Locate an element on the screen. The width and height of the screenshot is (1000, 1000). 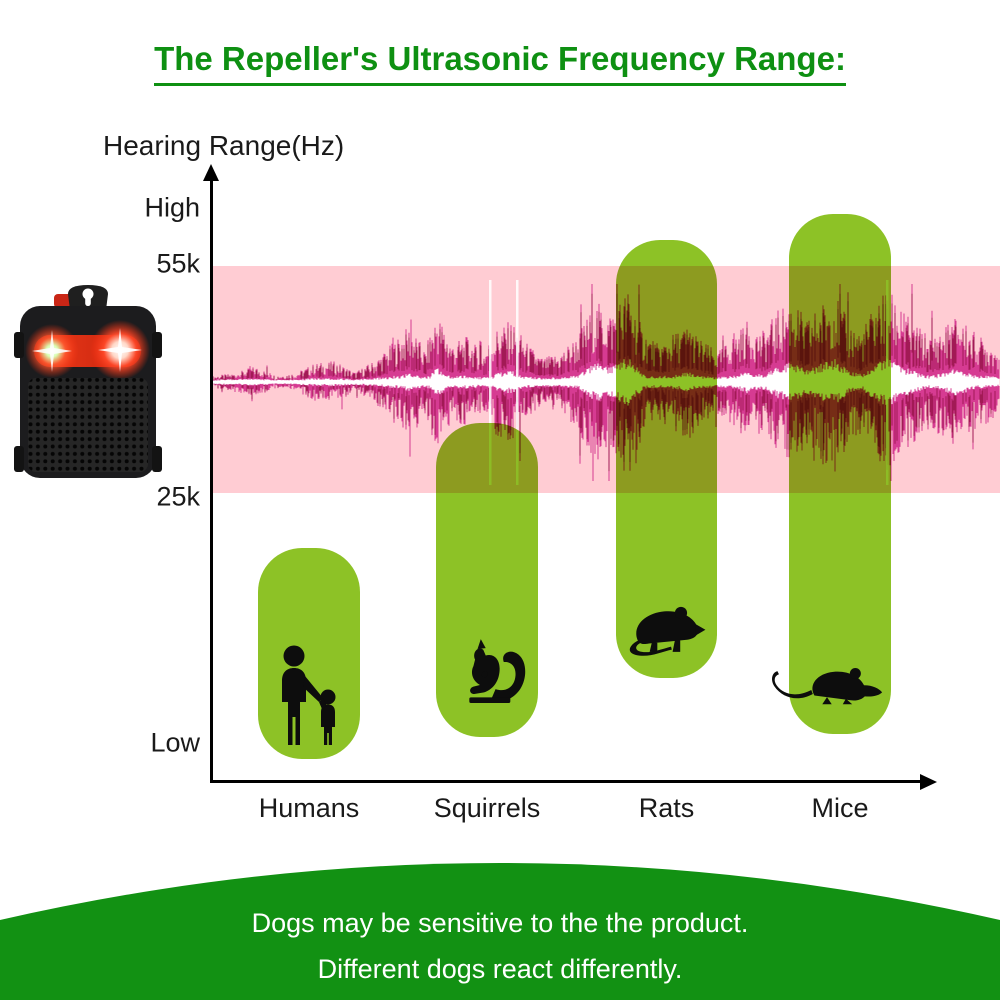
xlabel-rats: Rats is located at coordinates (666, 808).